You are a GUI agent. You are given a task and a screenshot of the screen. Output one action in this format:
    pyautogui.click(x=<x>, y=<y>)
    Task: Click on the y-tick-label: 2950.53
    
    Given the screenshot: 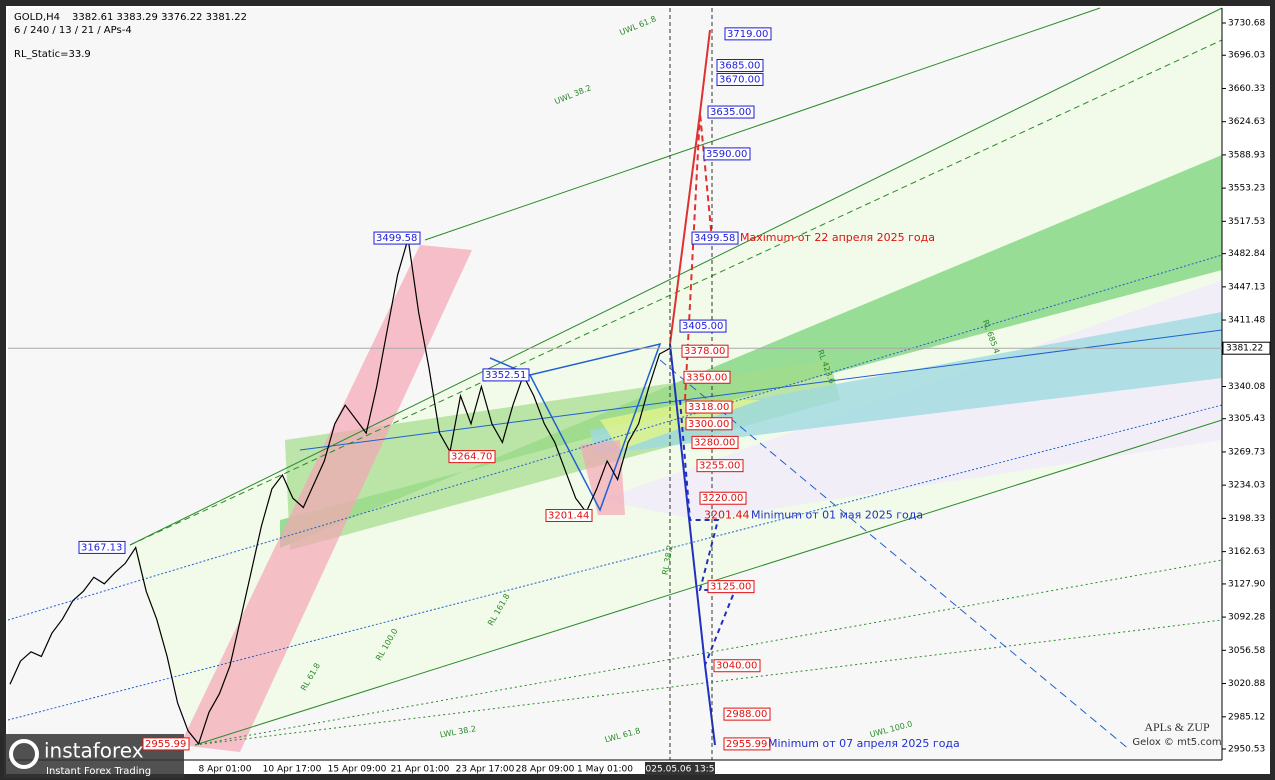 What is the action you would take?
    pyautogui.click(x=1246, y=749)
    